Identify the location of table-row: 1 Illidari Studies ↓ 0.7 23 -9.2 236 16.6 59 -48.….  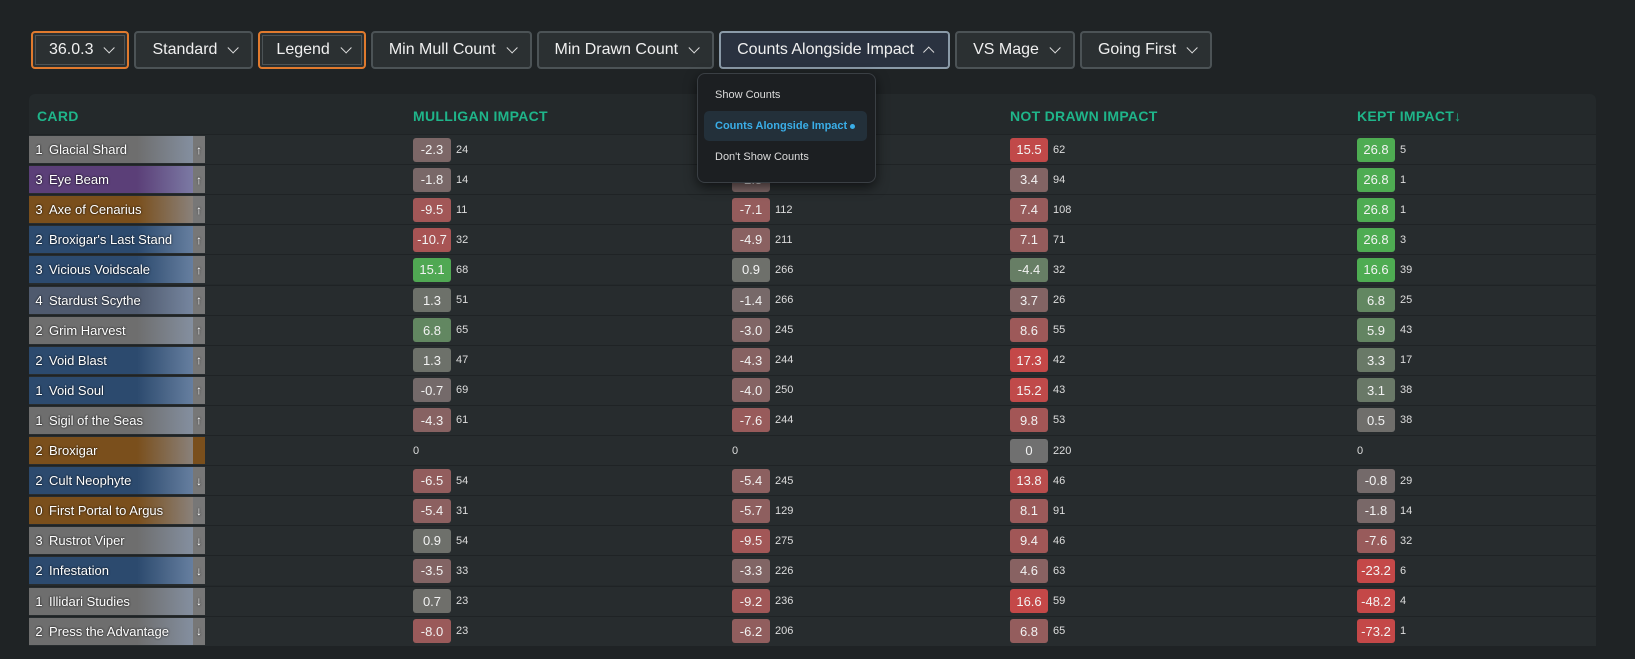
(812, 600).